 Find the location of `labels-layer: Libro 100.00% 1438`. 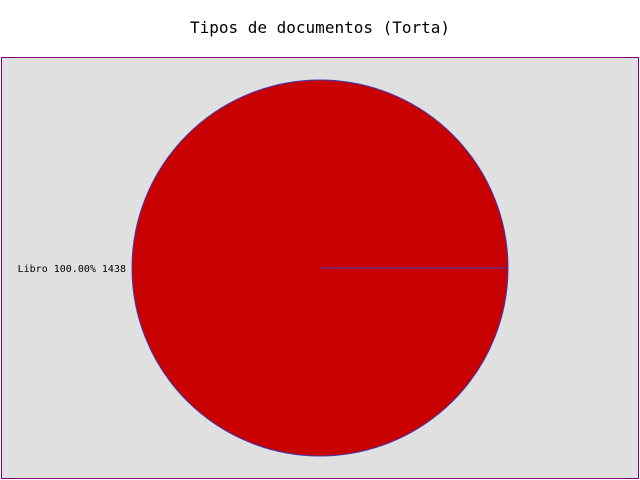

labels-layer: Libro 100.00% 1438 is located at coordinates (72, 269).